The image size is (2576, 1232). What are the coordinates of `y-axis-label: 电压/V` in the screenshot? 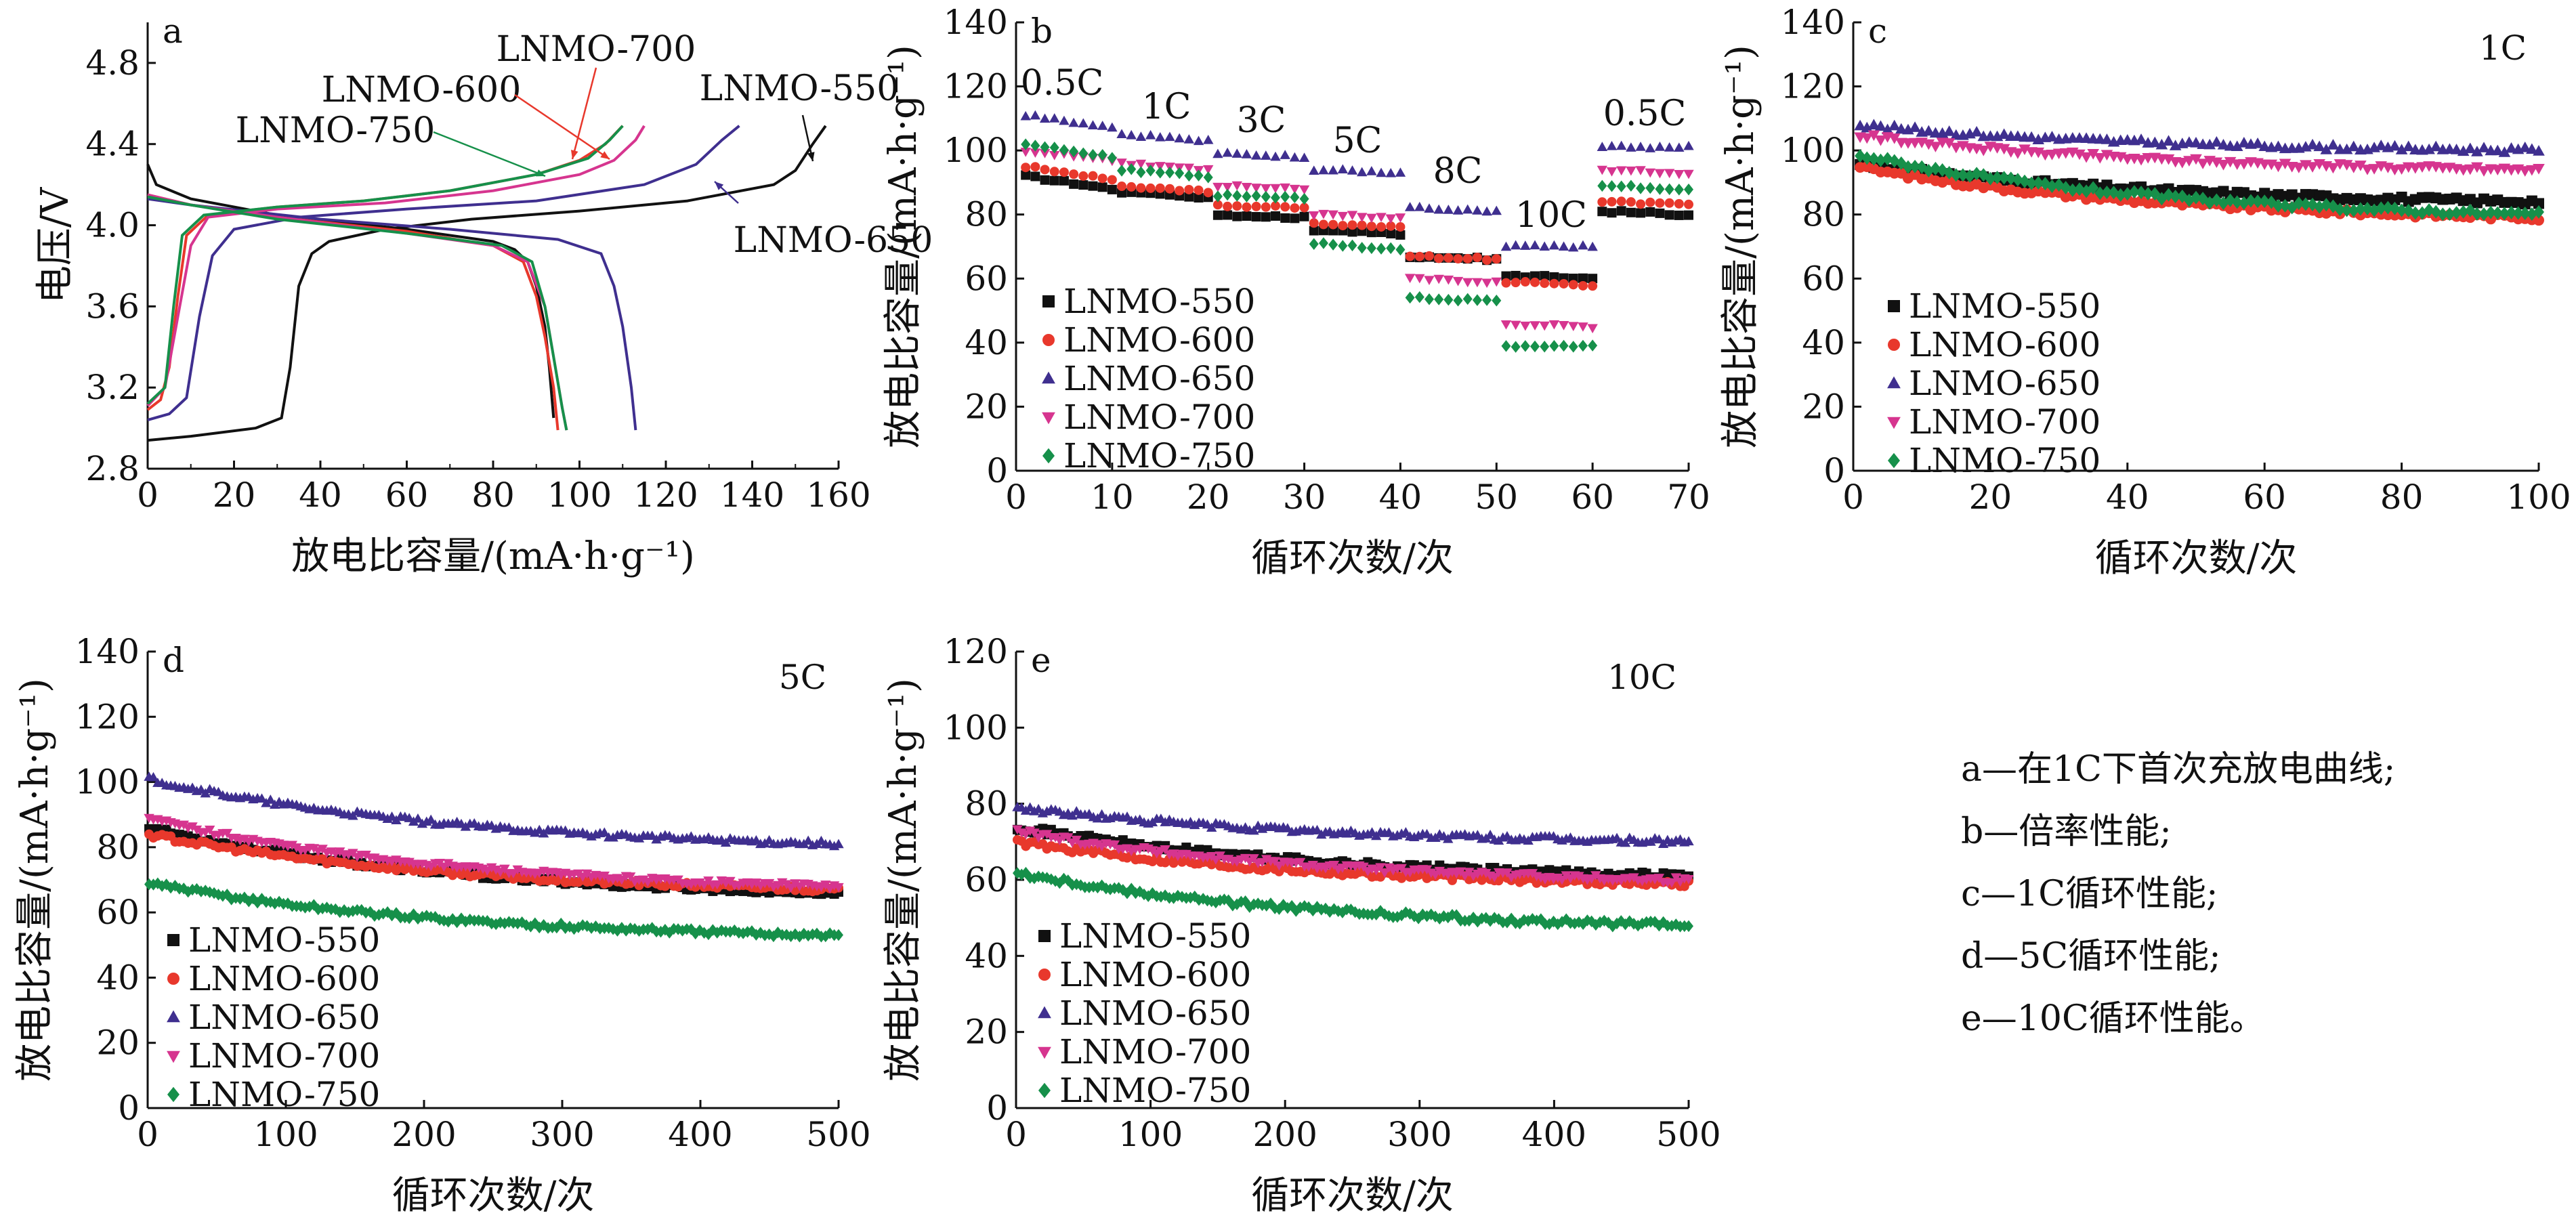 It's located at (55, 244).